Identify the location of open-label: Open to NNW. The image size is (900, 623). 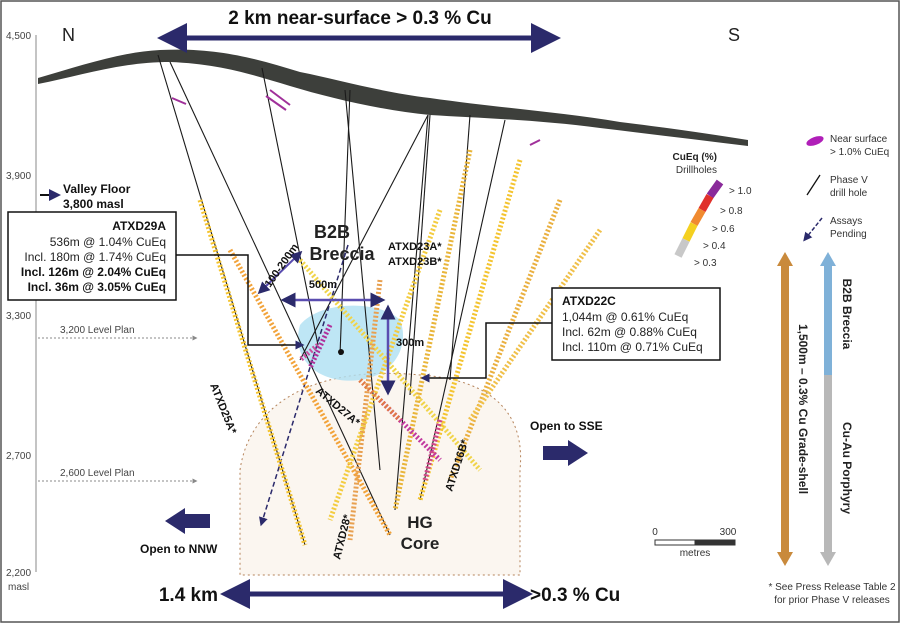
(179, 549).